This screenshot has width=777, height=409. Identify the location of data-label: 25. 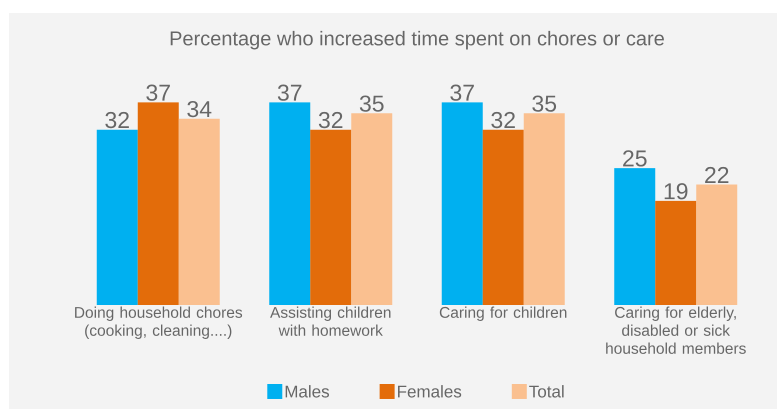
(635, 158).